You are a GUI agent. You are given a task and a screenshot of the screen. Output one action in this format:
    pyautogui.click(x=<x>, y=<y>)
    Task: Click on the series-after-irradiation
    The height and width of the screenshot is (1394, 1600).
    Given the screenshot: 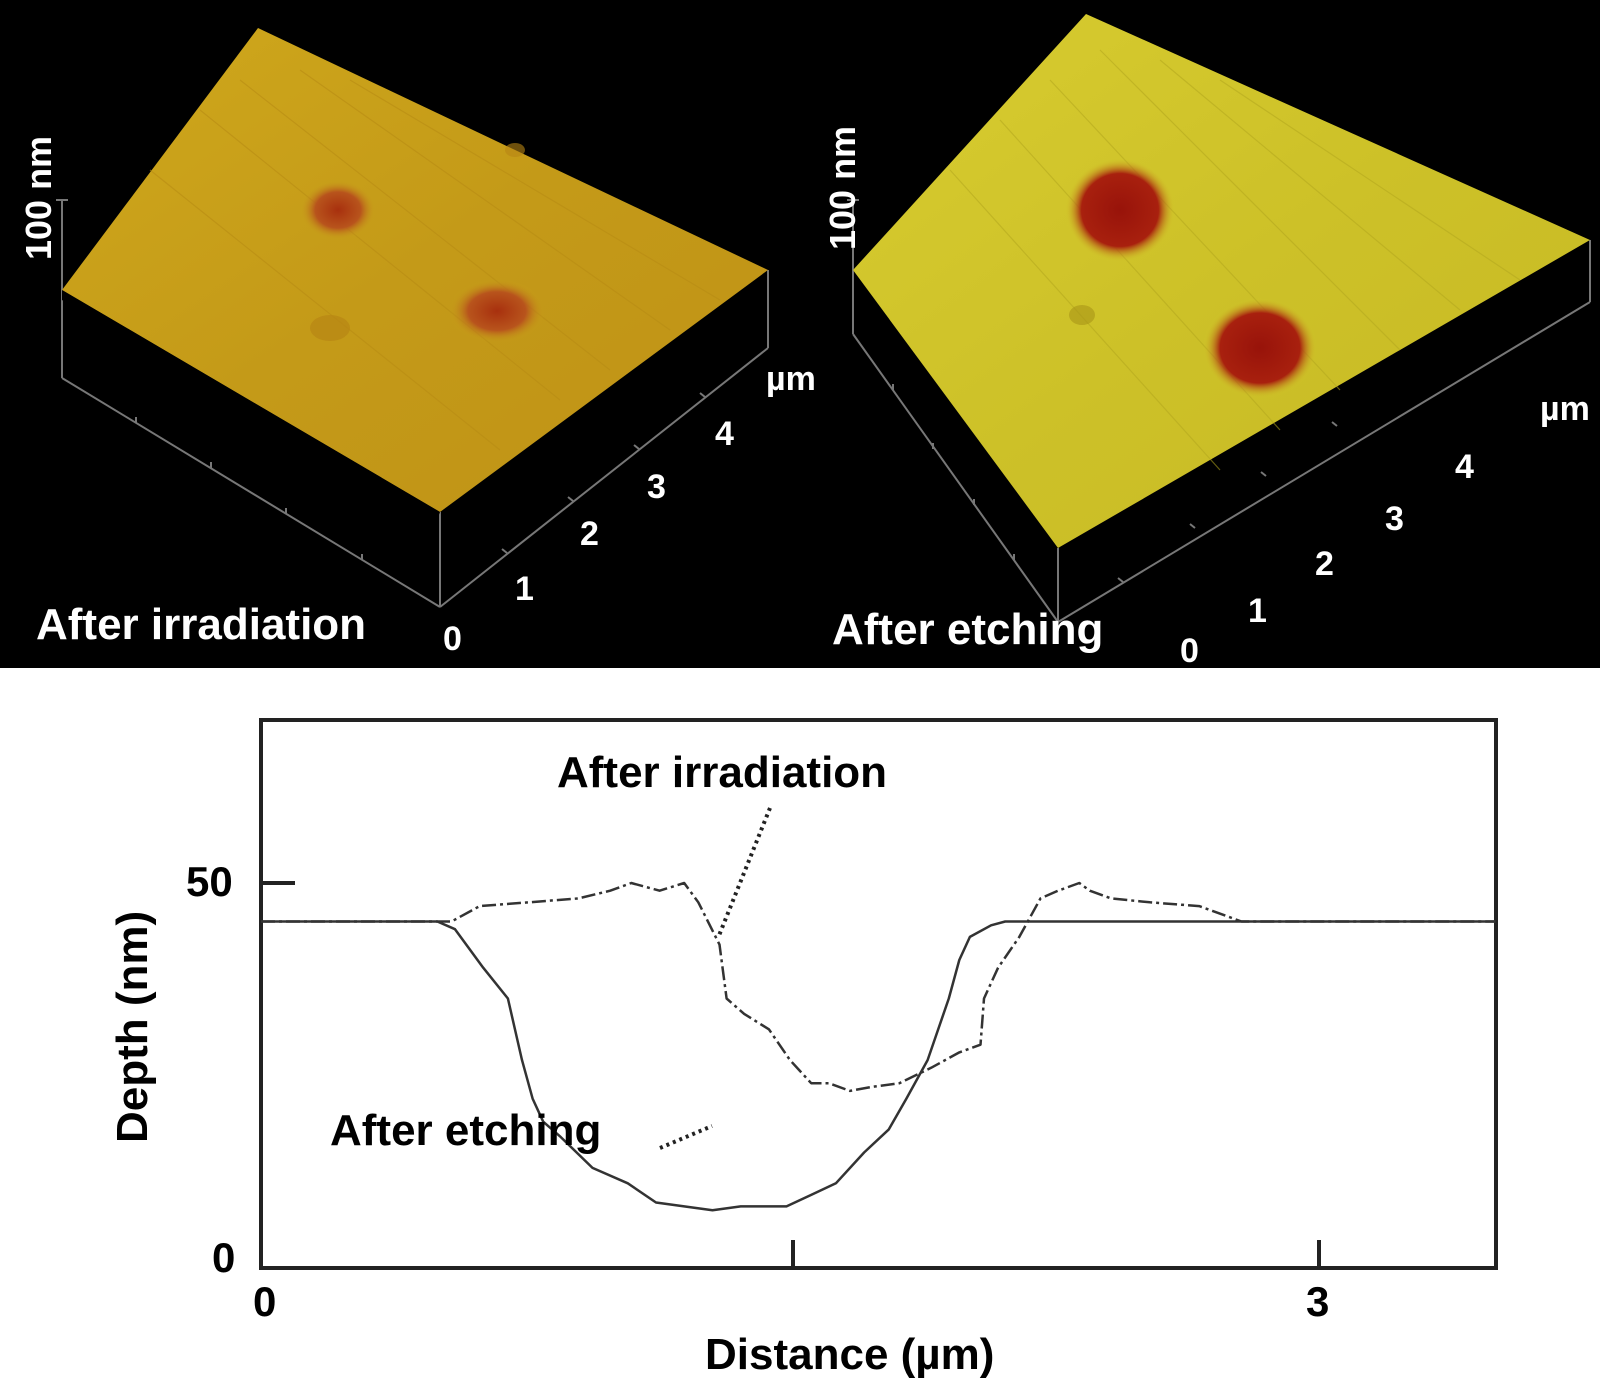 What is the action you would take?
    pyautogui.click(x=878, y=987)
    